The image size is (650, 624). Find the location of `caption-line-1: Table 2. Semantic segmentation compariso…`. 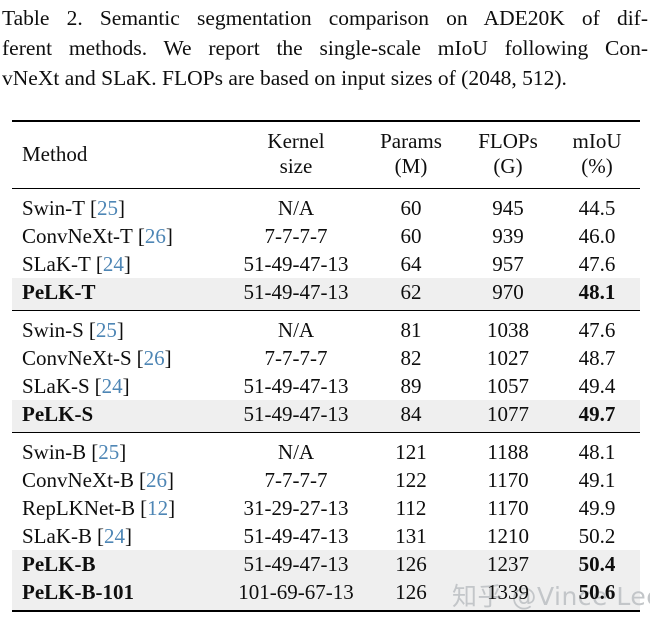

caption-line-1: Table 2. Semantic segmentation compariso… is located at coordinates (325, 18).